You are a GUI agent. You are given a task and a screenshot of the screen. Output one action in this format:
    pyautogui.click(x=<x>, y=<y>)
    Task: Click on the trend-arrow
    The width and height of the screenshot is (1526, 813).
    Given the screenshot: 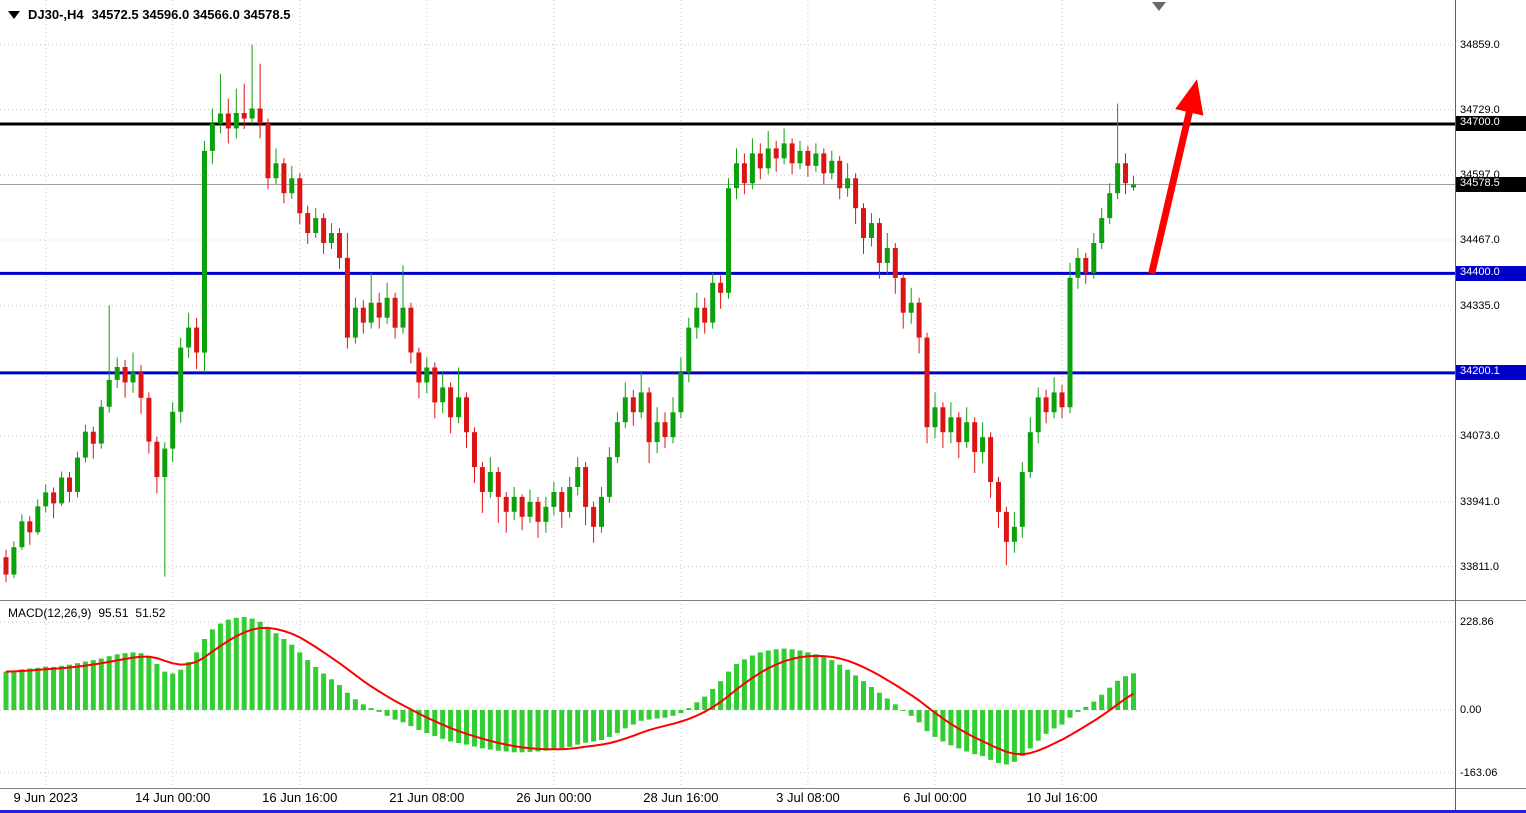 What is the action you would take?
    pyautogui.click(x=1176, y=177)
    